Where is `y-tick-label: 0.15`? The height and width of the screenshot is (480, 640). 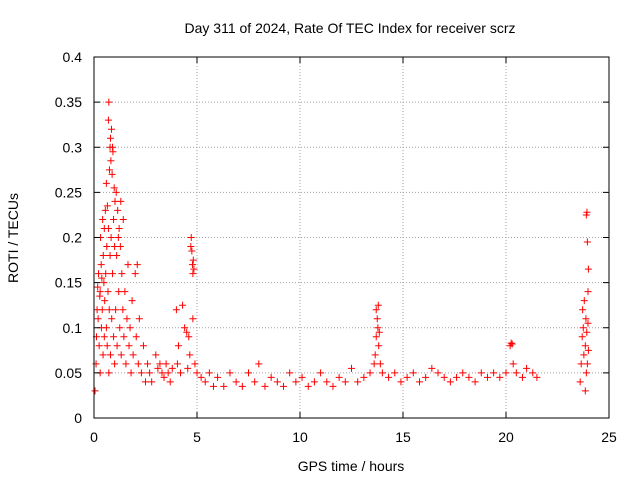
y-tick-label: 0.15 is located at coordinates (68, 283).